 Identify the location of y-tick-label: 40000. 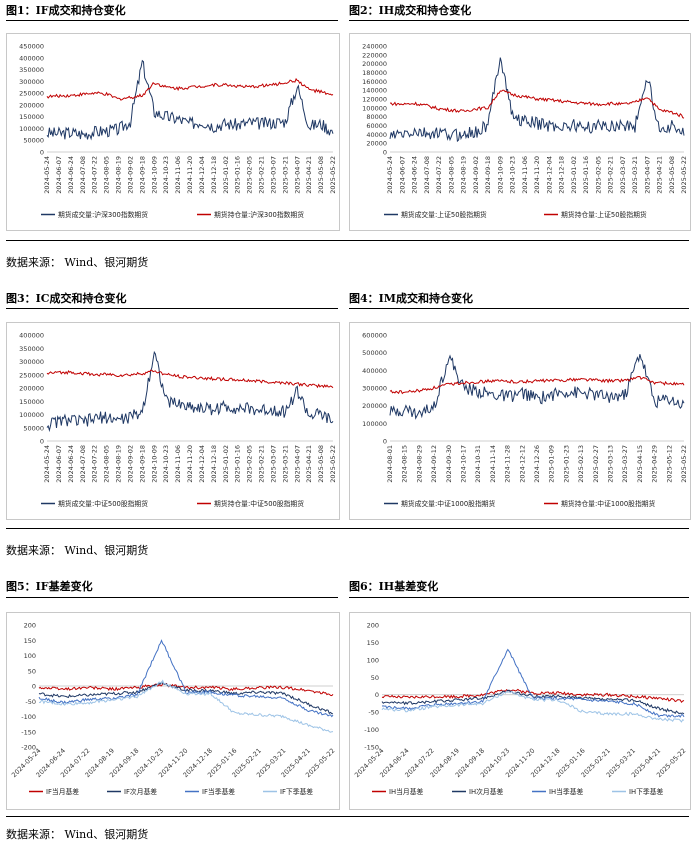
(376, 135).